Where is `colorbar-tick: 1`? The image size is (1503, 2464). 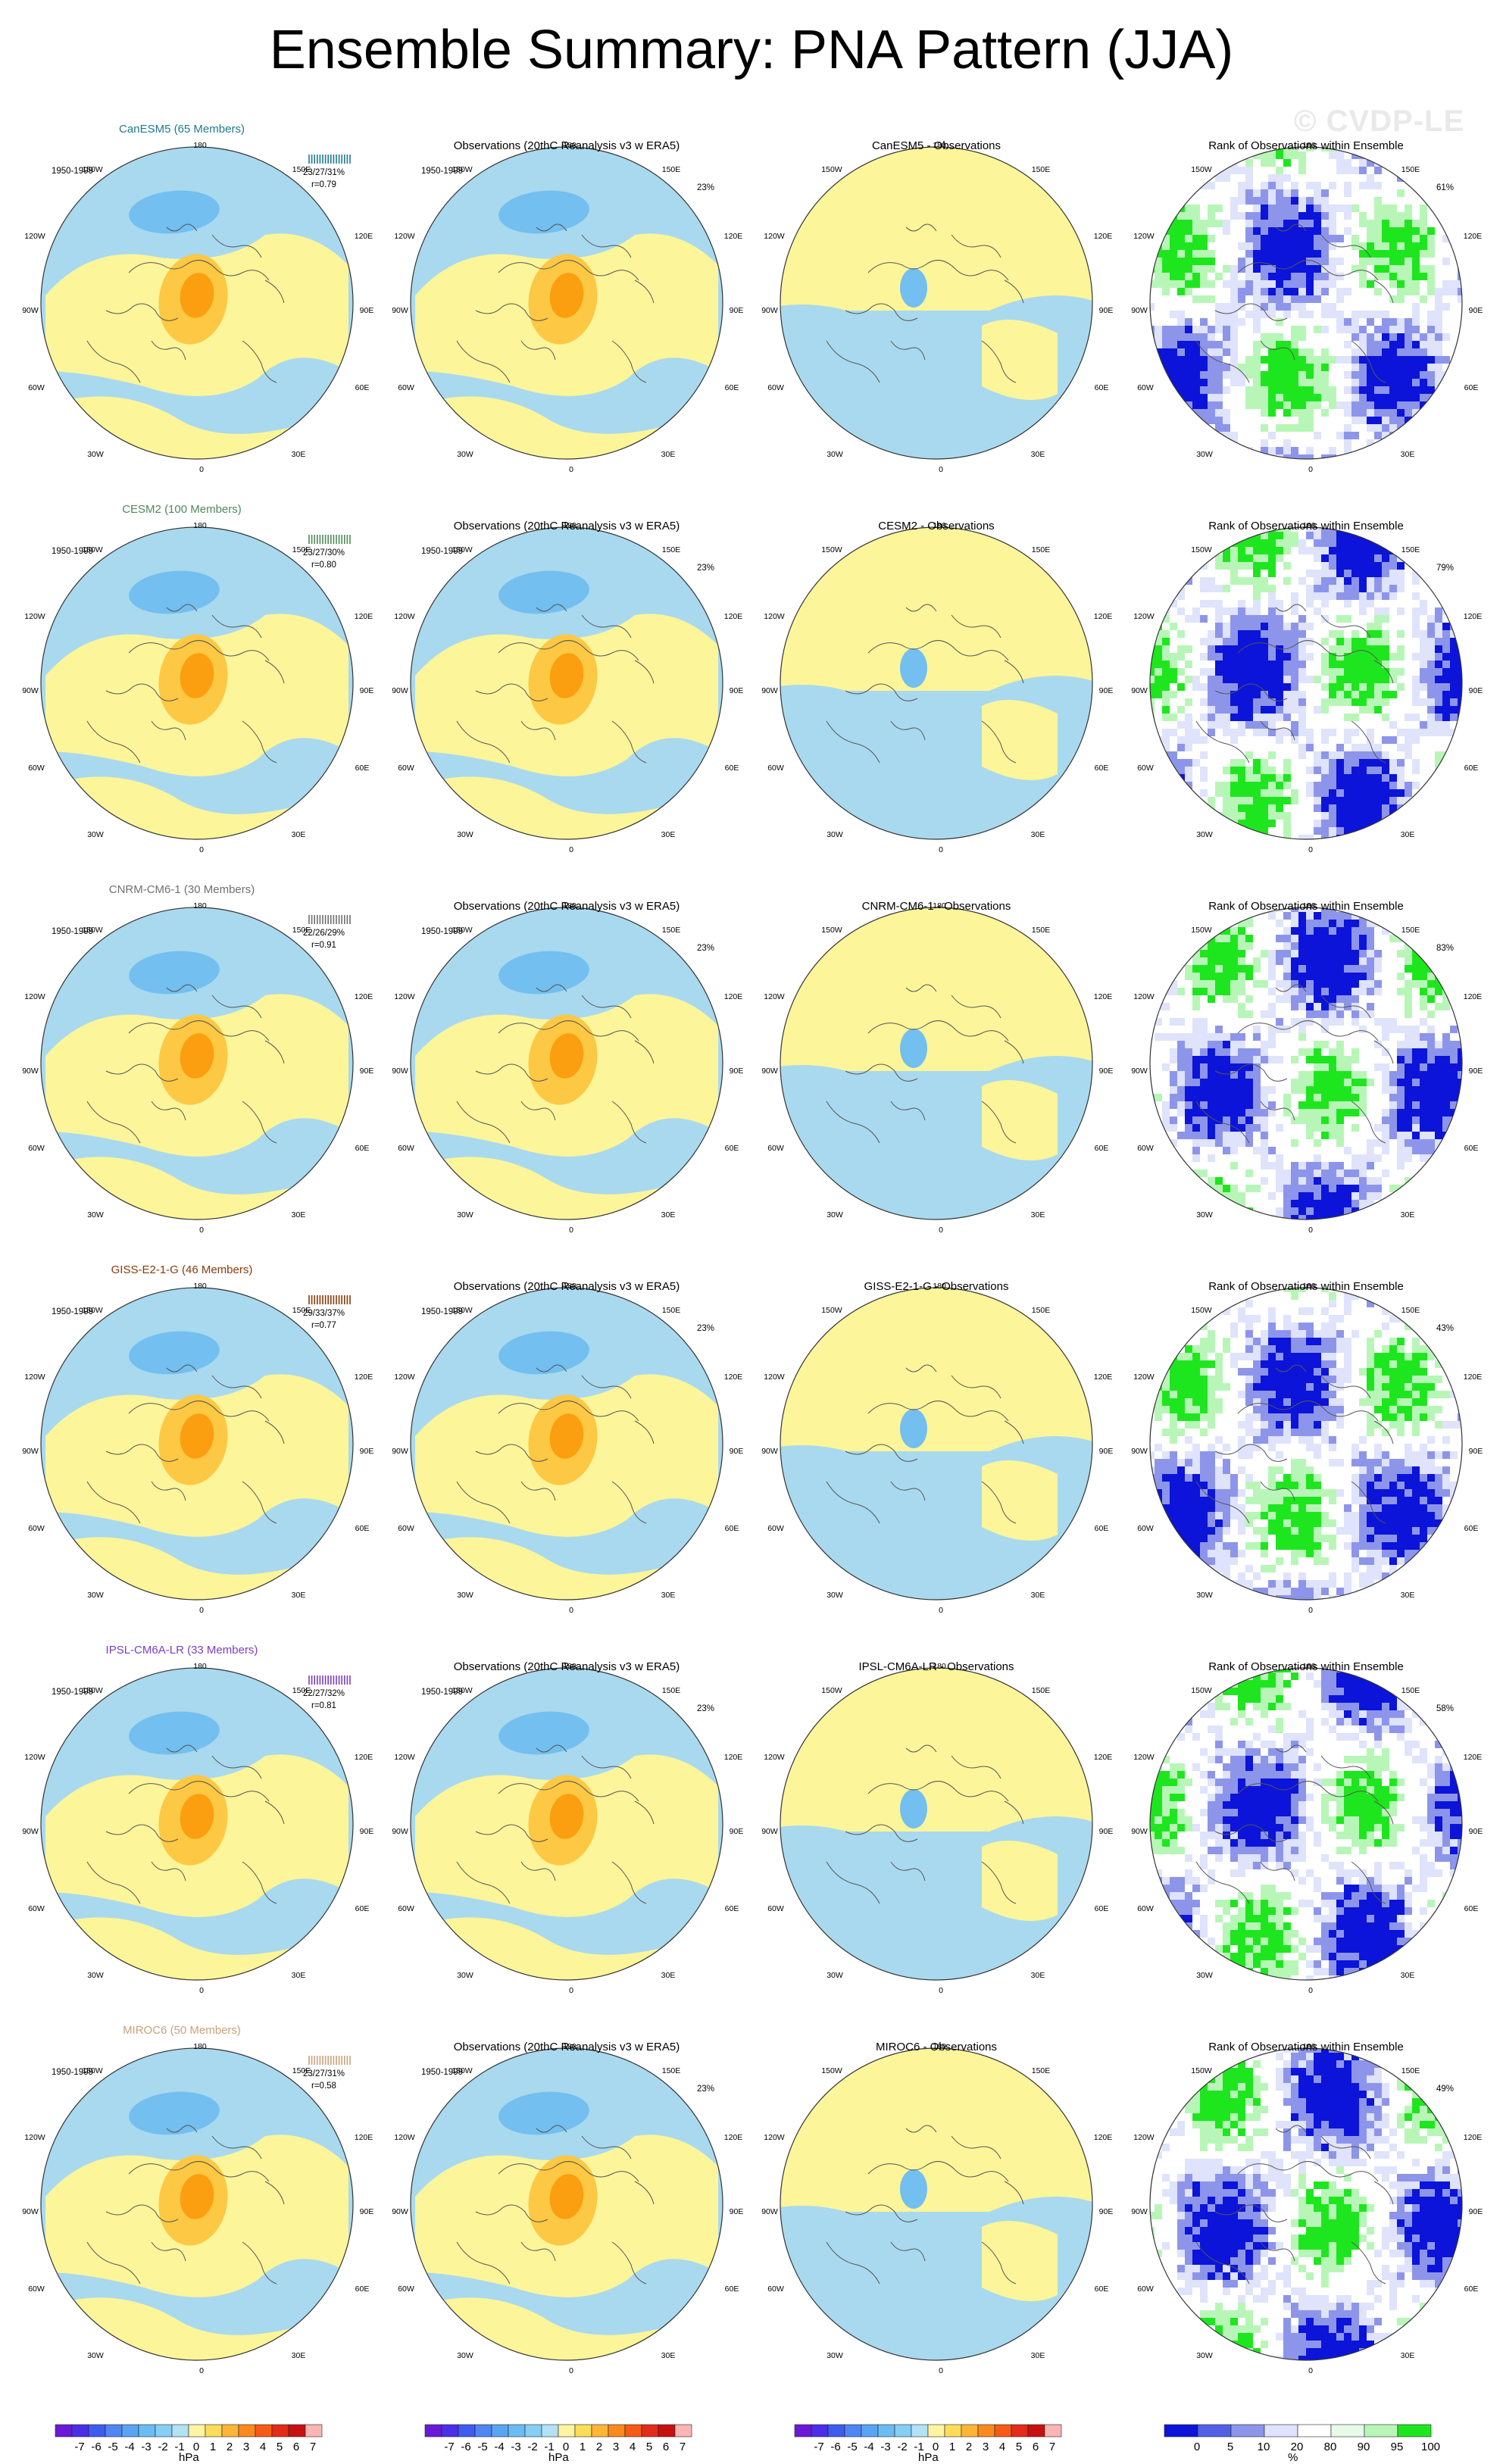 colorbar-tick: 1 is located at coordinates (213, 2447).